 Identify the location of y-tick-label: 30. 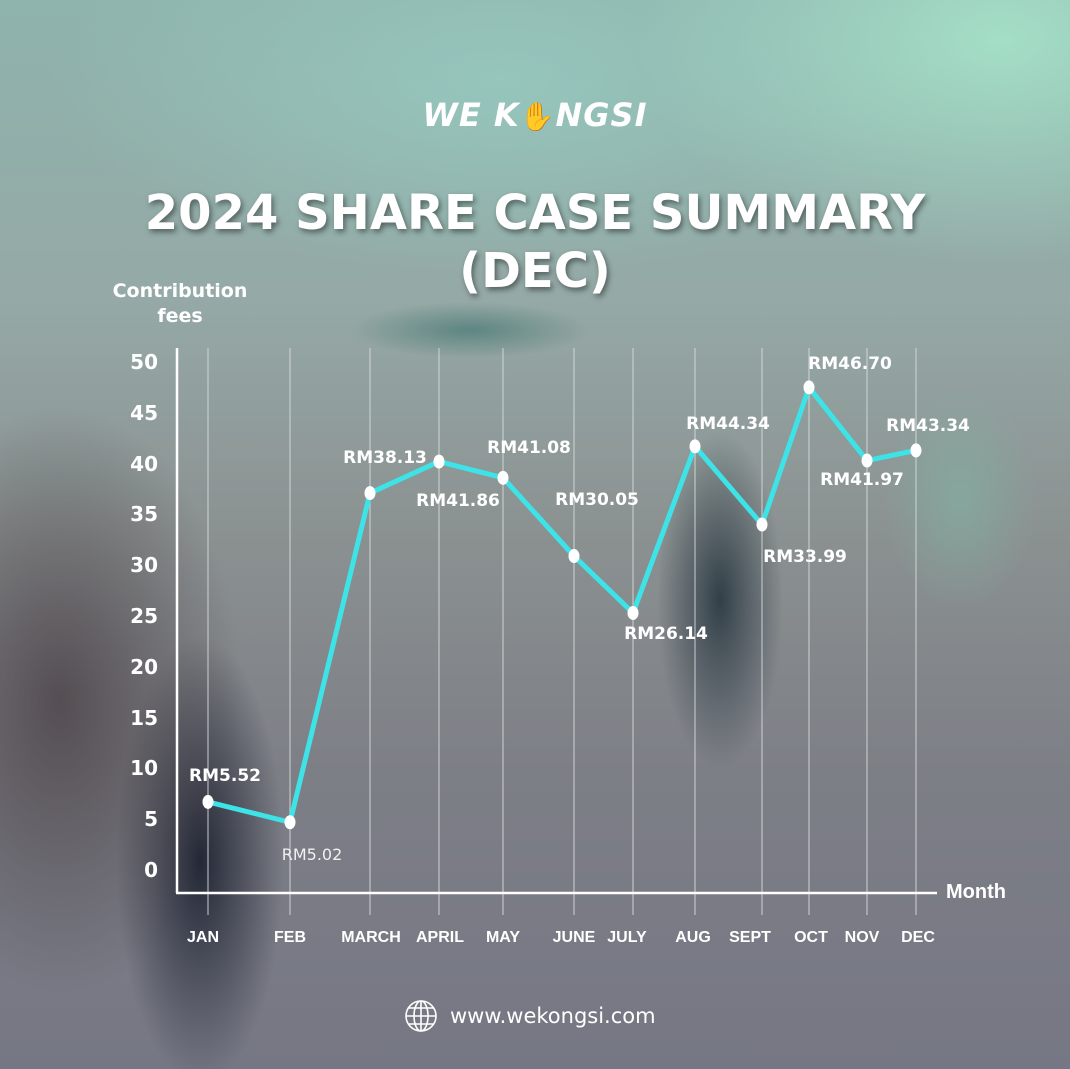
(144, 565).